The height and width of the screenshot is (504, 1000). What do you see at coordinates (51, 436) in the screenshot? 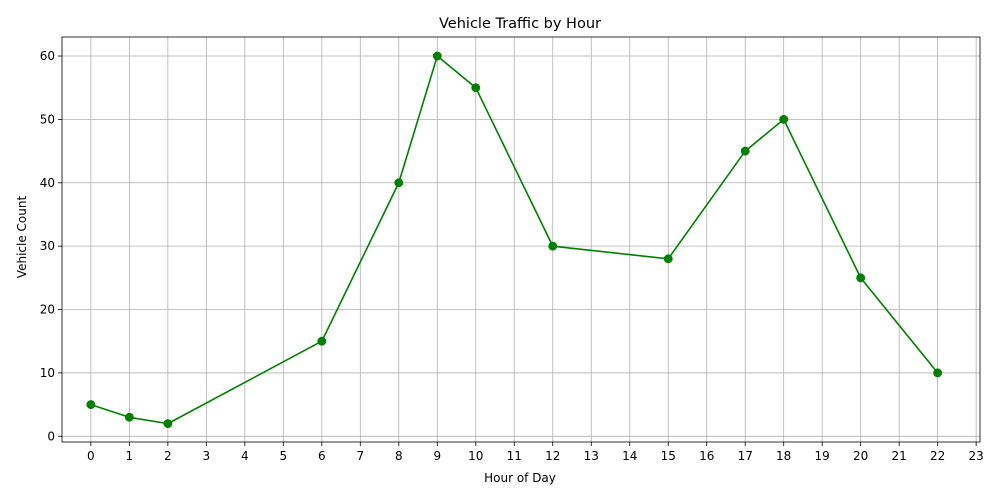
I see `y-tick-label: 0` at bounding box center [51, 436].